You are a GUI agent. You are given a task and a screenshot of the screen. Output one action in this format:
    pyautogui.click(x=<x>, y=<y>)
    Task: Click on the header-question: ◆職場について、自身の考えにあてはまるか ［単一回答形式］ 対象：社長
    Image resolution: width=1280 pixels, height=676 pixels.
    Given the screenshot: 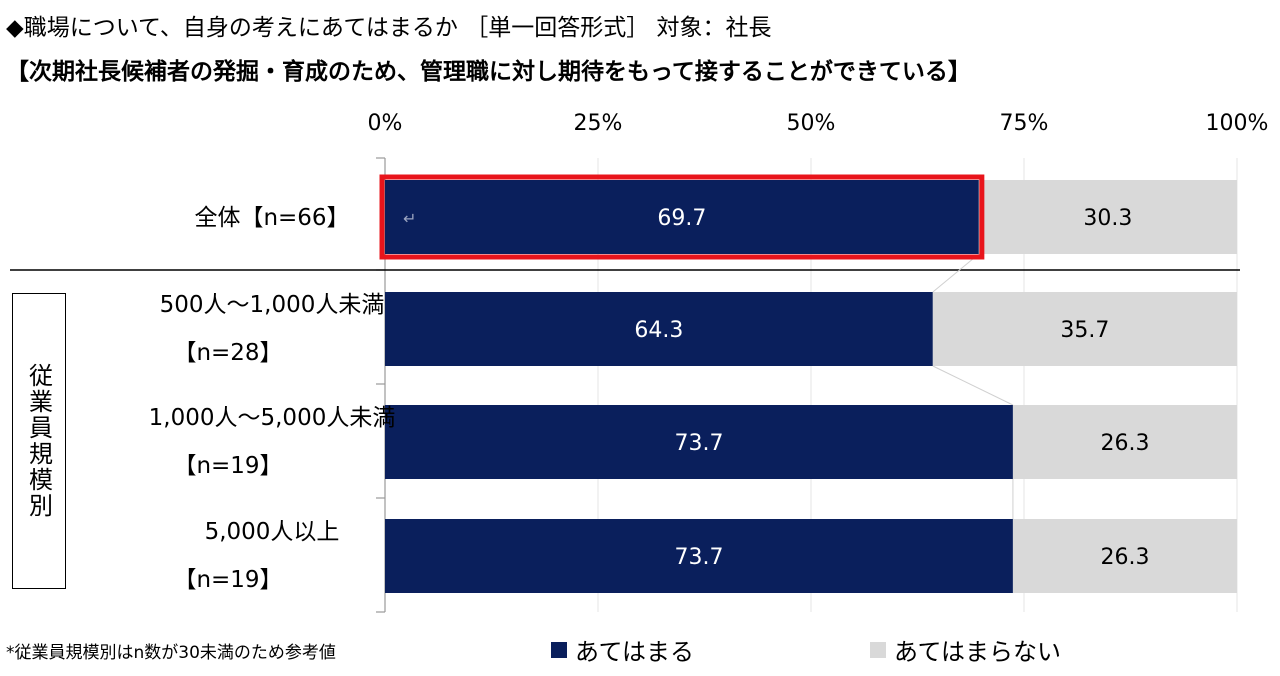 What is the action you would take?
    pyautogui.click(x=389, y=28)
    